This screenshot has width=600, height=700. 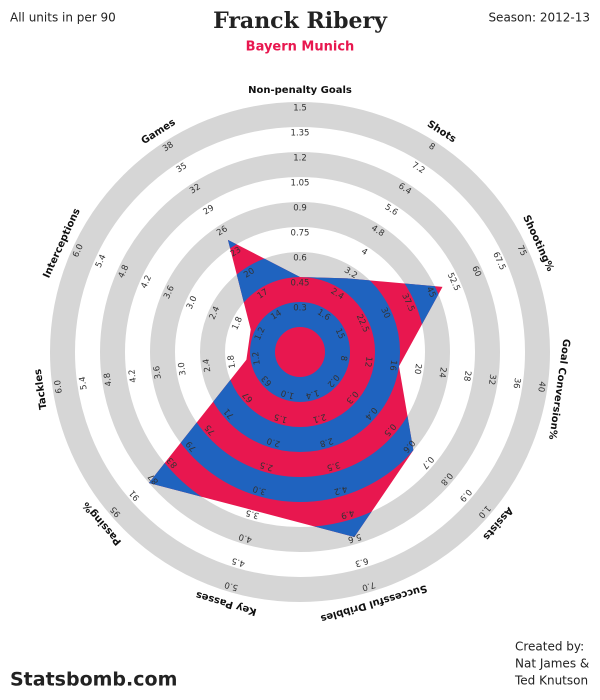 What do you see at coordinates (41, 389) in the screenshot?
I see `axis-label: Tackles` at bounding box center [41, 389].